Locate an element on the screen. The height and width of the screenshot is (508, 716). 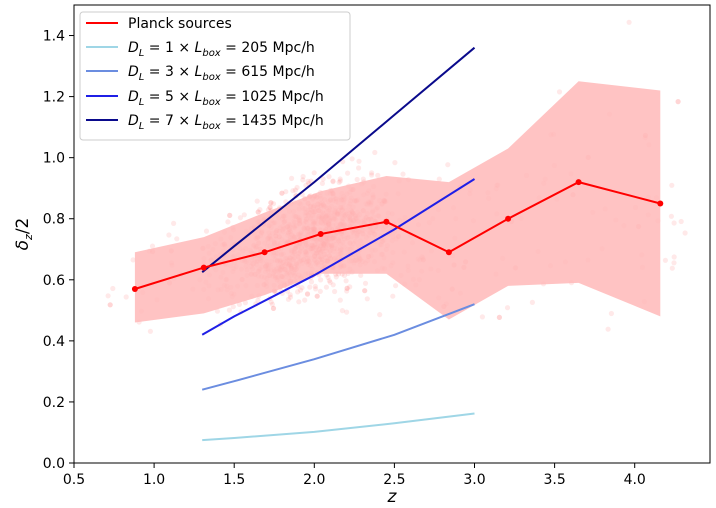
y-tick-label: 0.2 is located at coordinates (54, 403).